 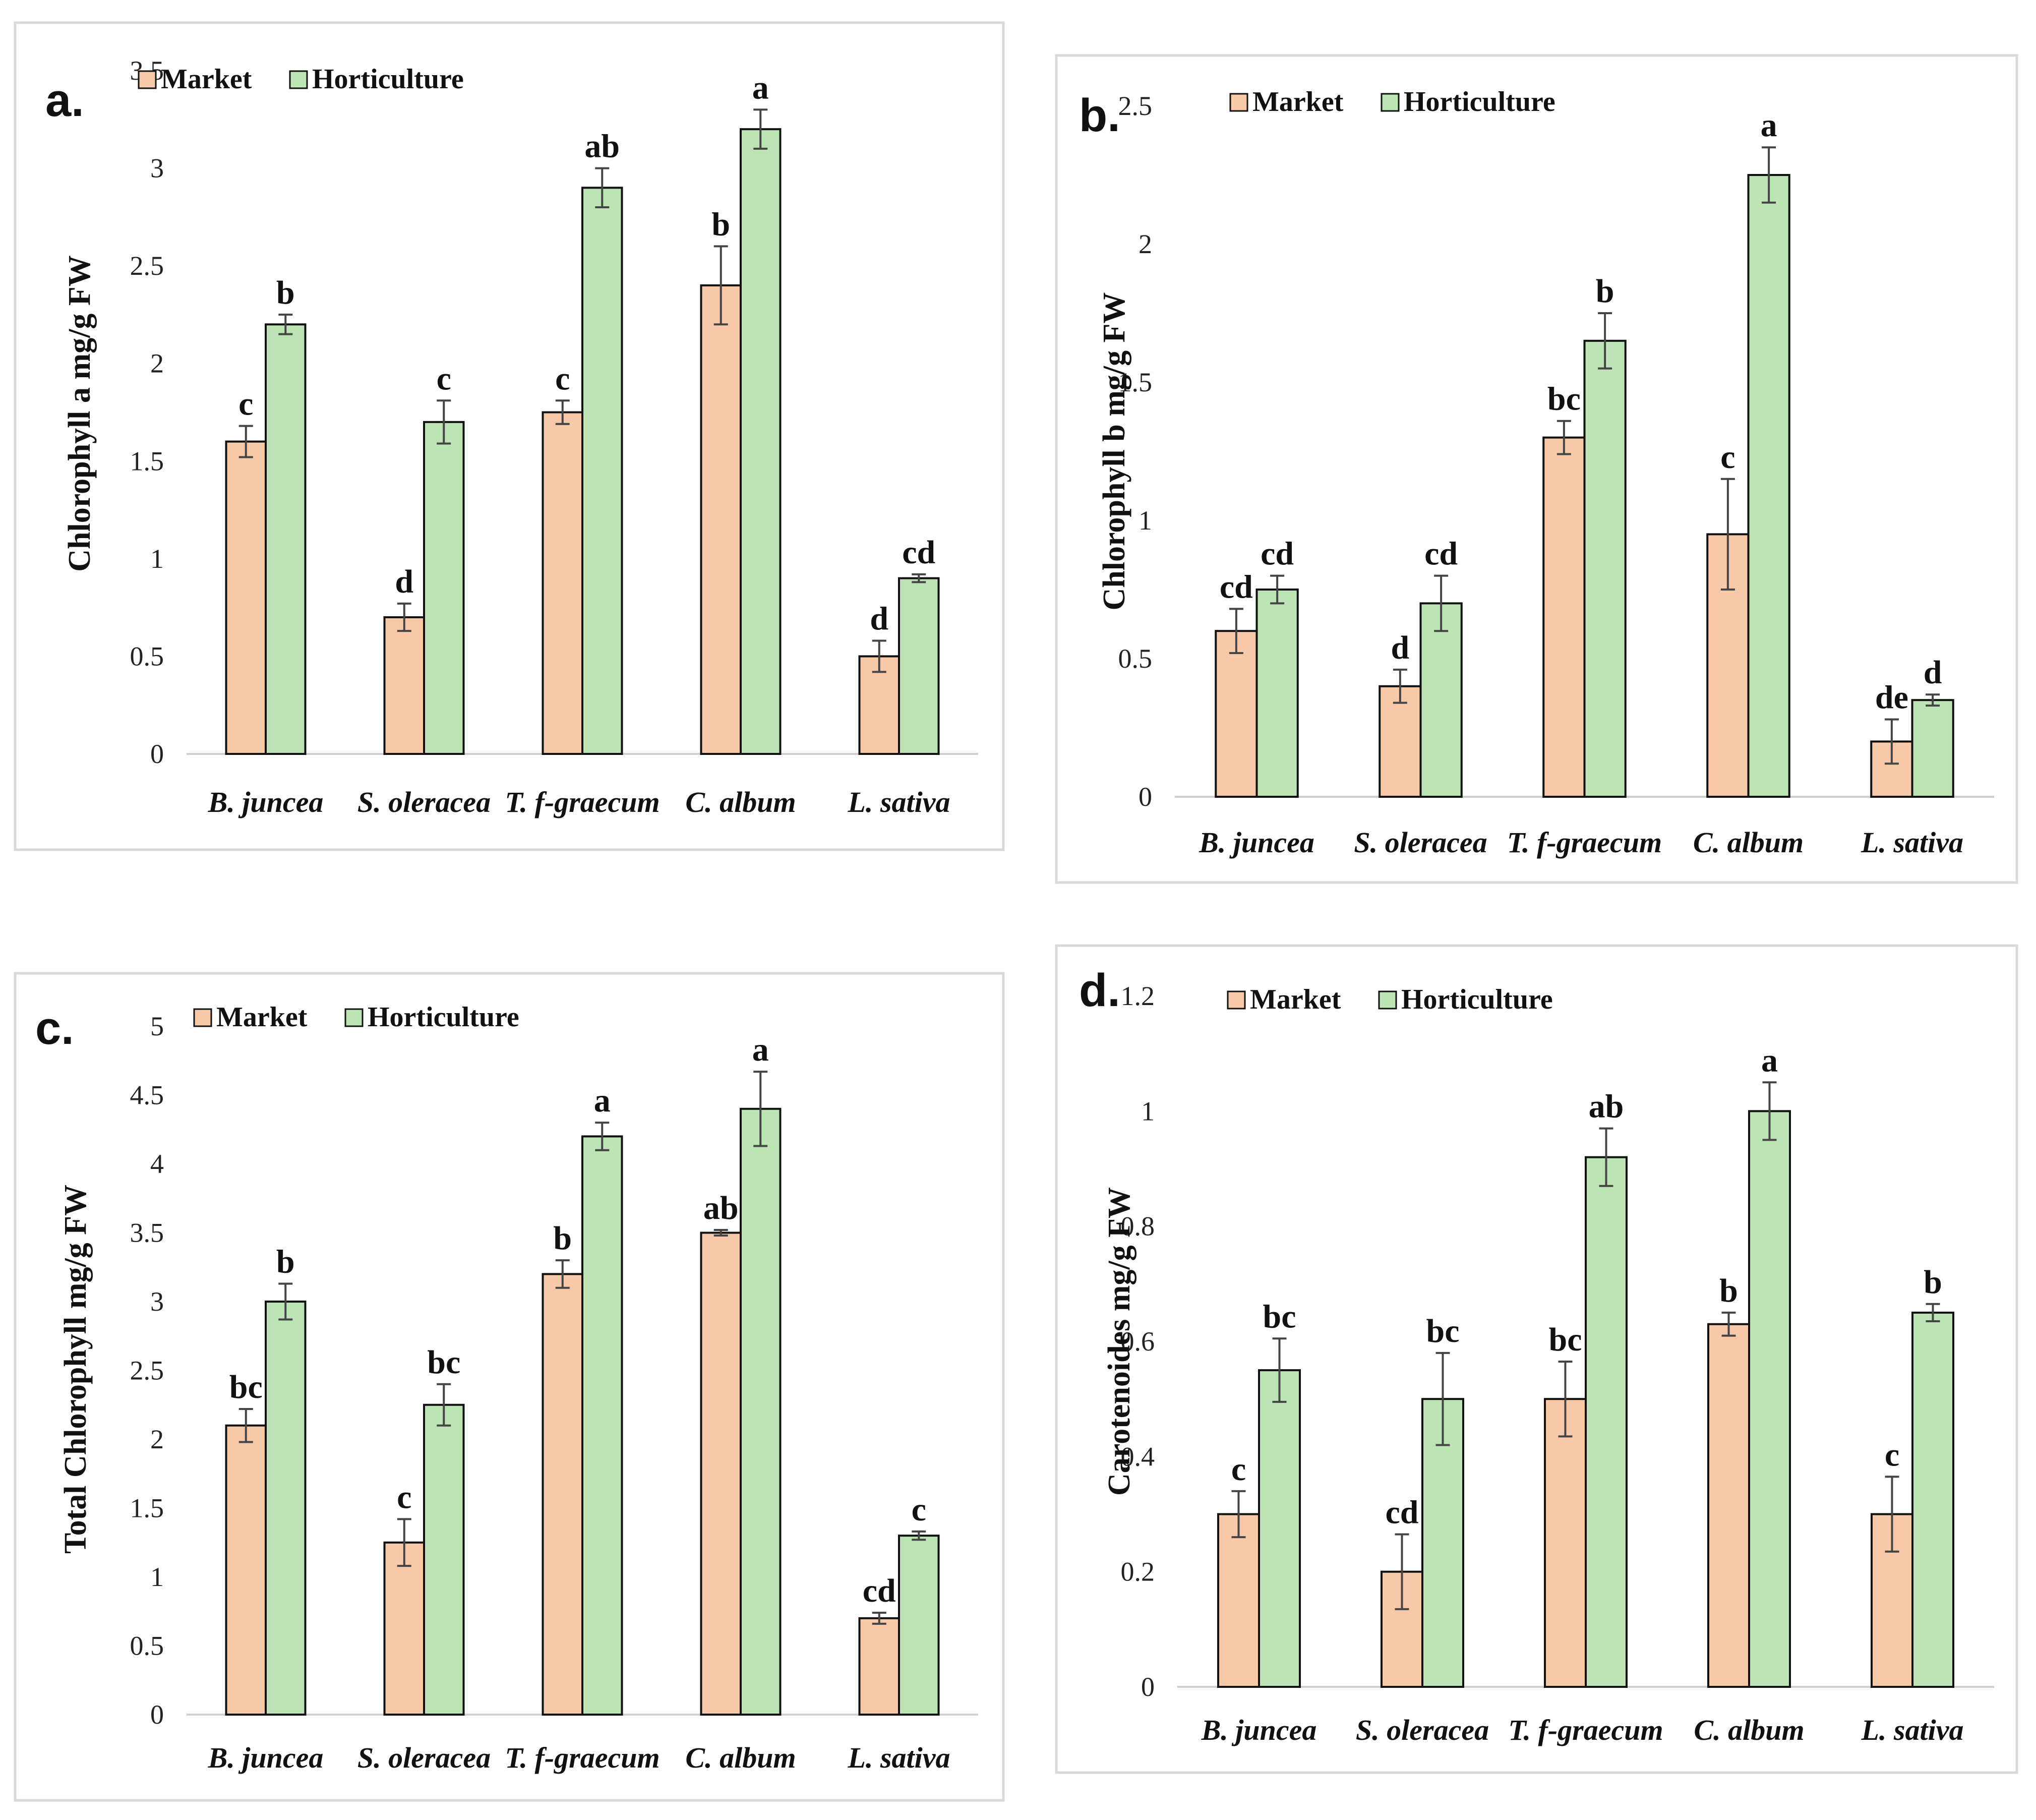 What do you see at coordinates (1138, 1456) in the screenshot?
I see `y-tick-label: 0.4` at bounding box center [1138, 1456].